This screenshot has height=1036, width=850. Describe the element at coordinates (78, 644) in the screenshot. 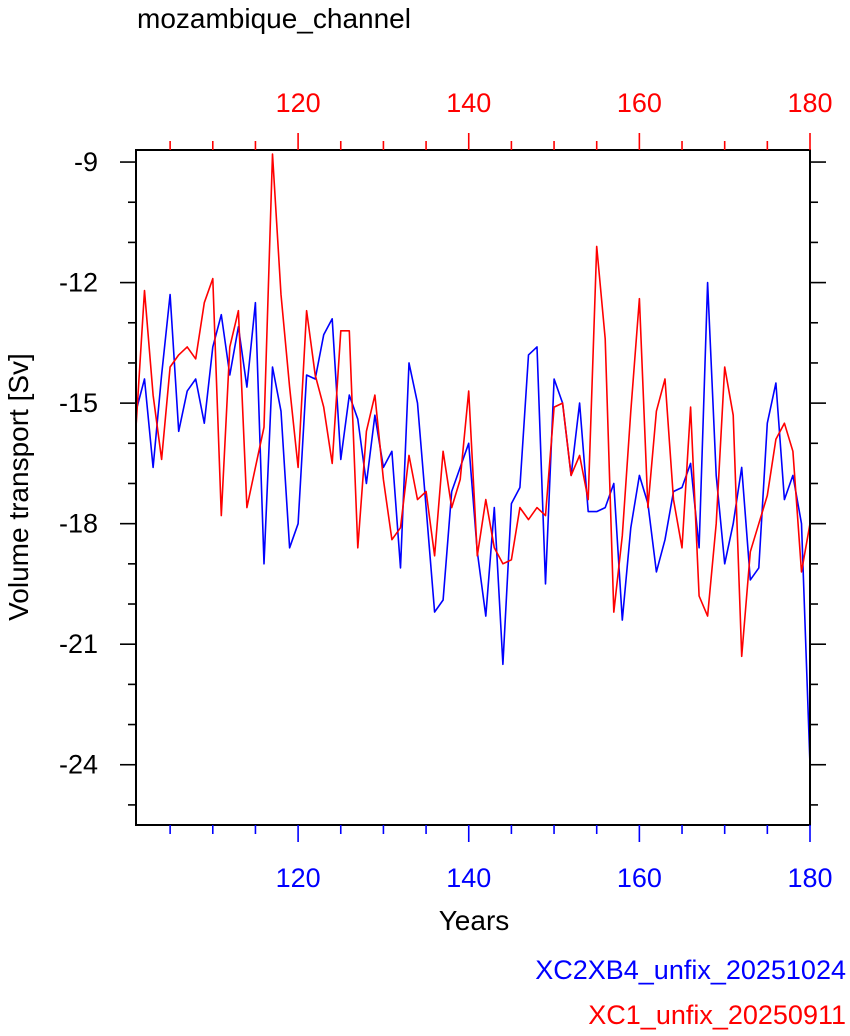

I see `y-tick-label: -21` at that location.